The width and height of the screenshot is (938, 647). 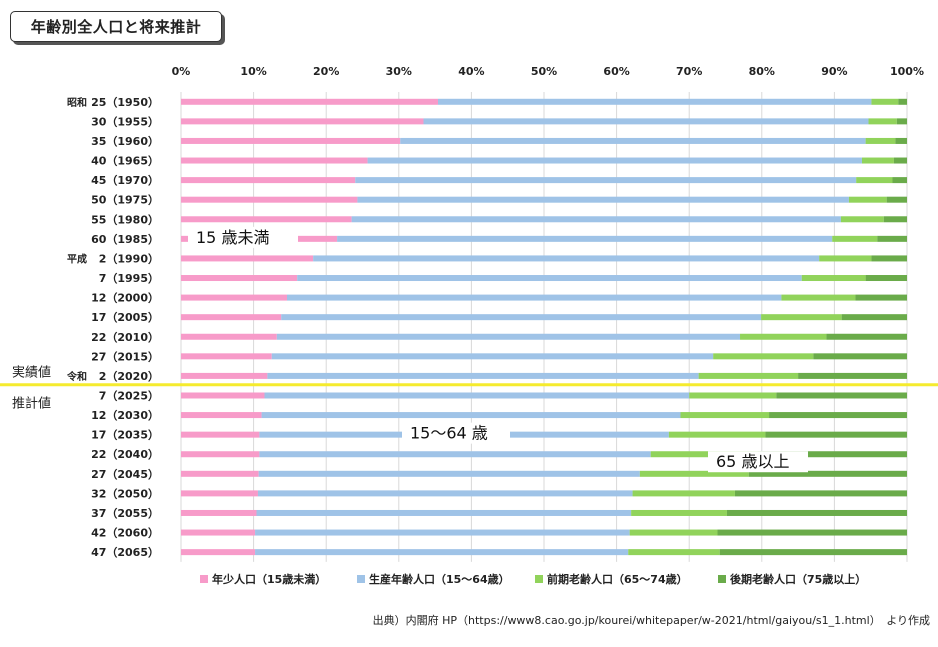 I want to click on category-label: 45（1970）, so click(x=125, y=180).